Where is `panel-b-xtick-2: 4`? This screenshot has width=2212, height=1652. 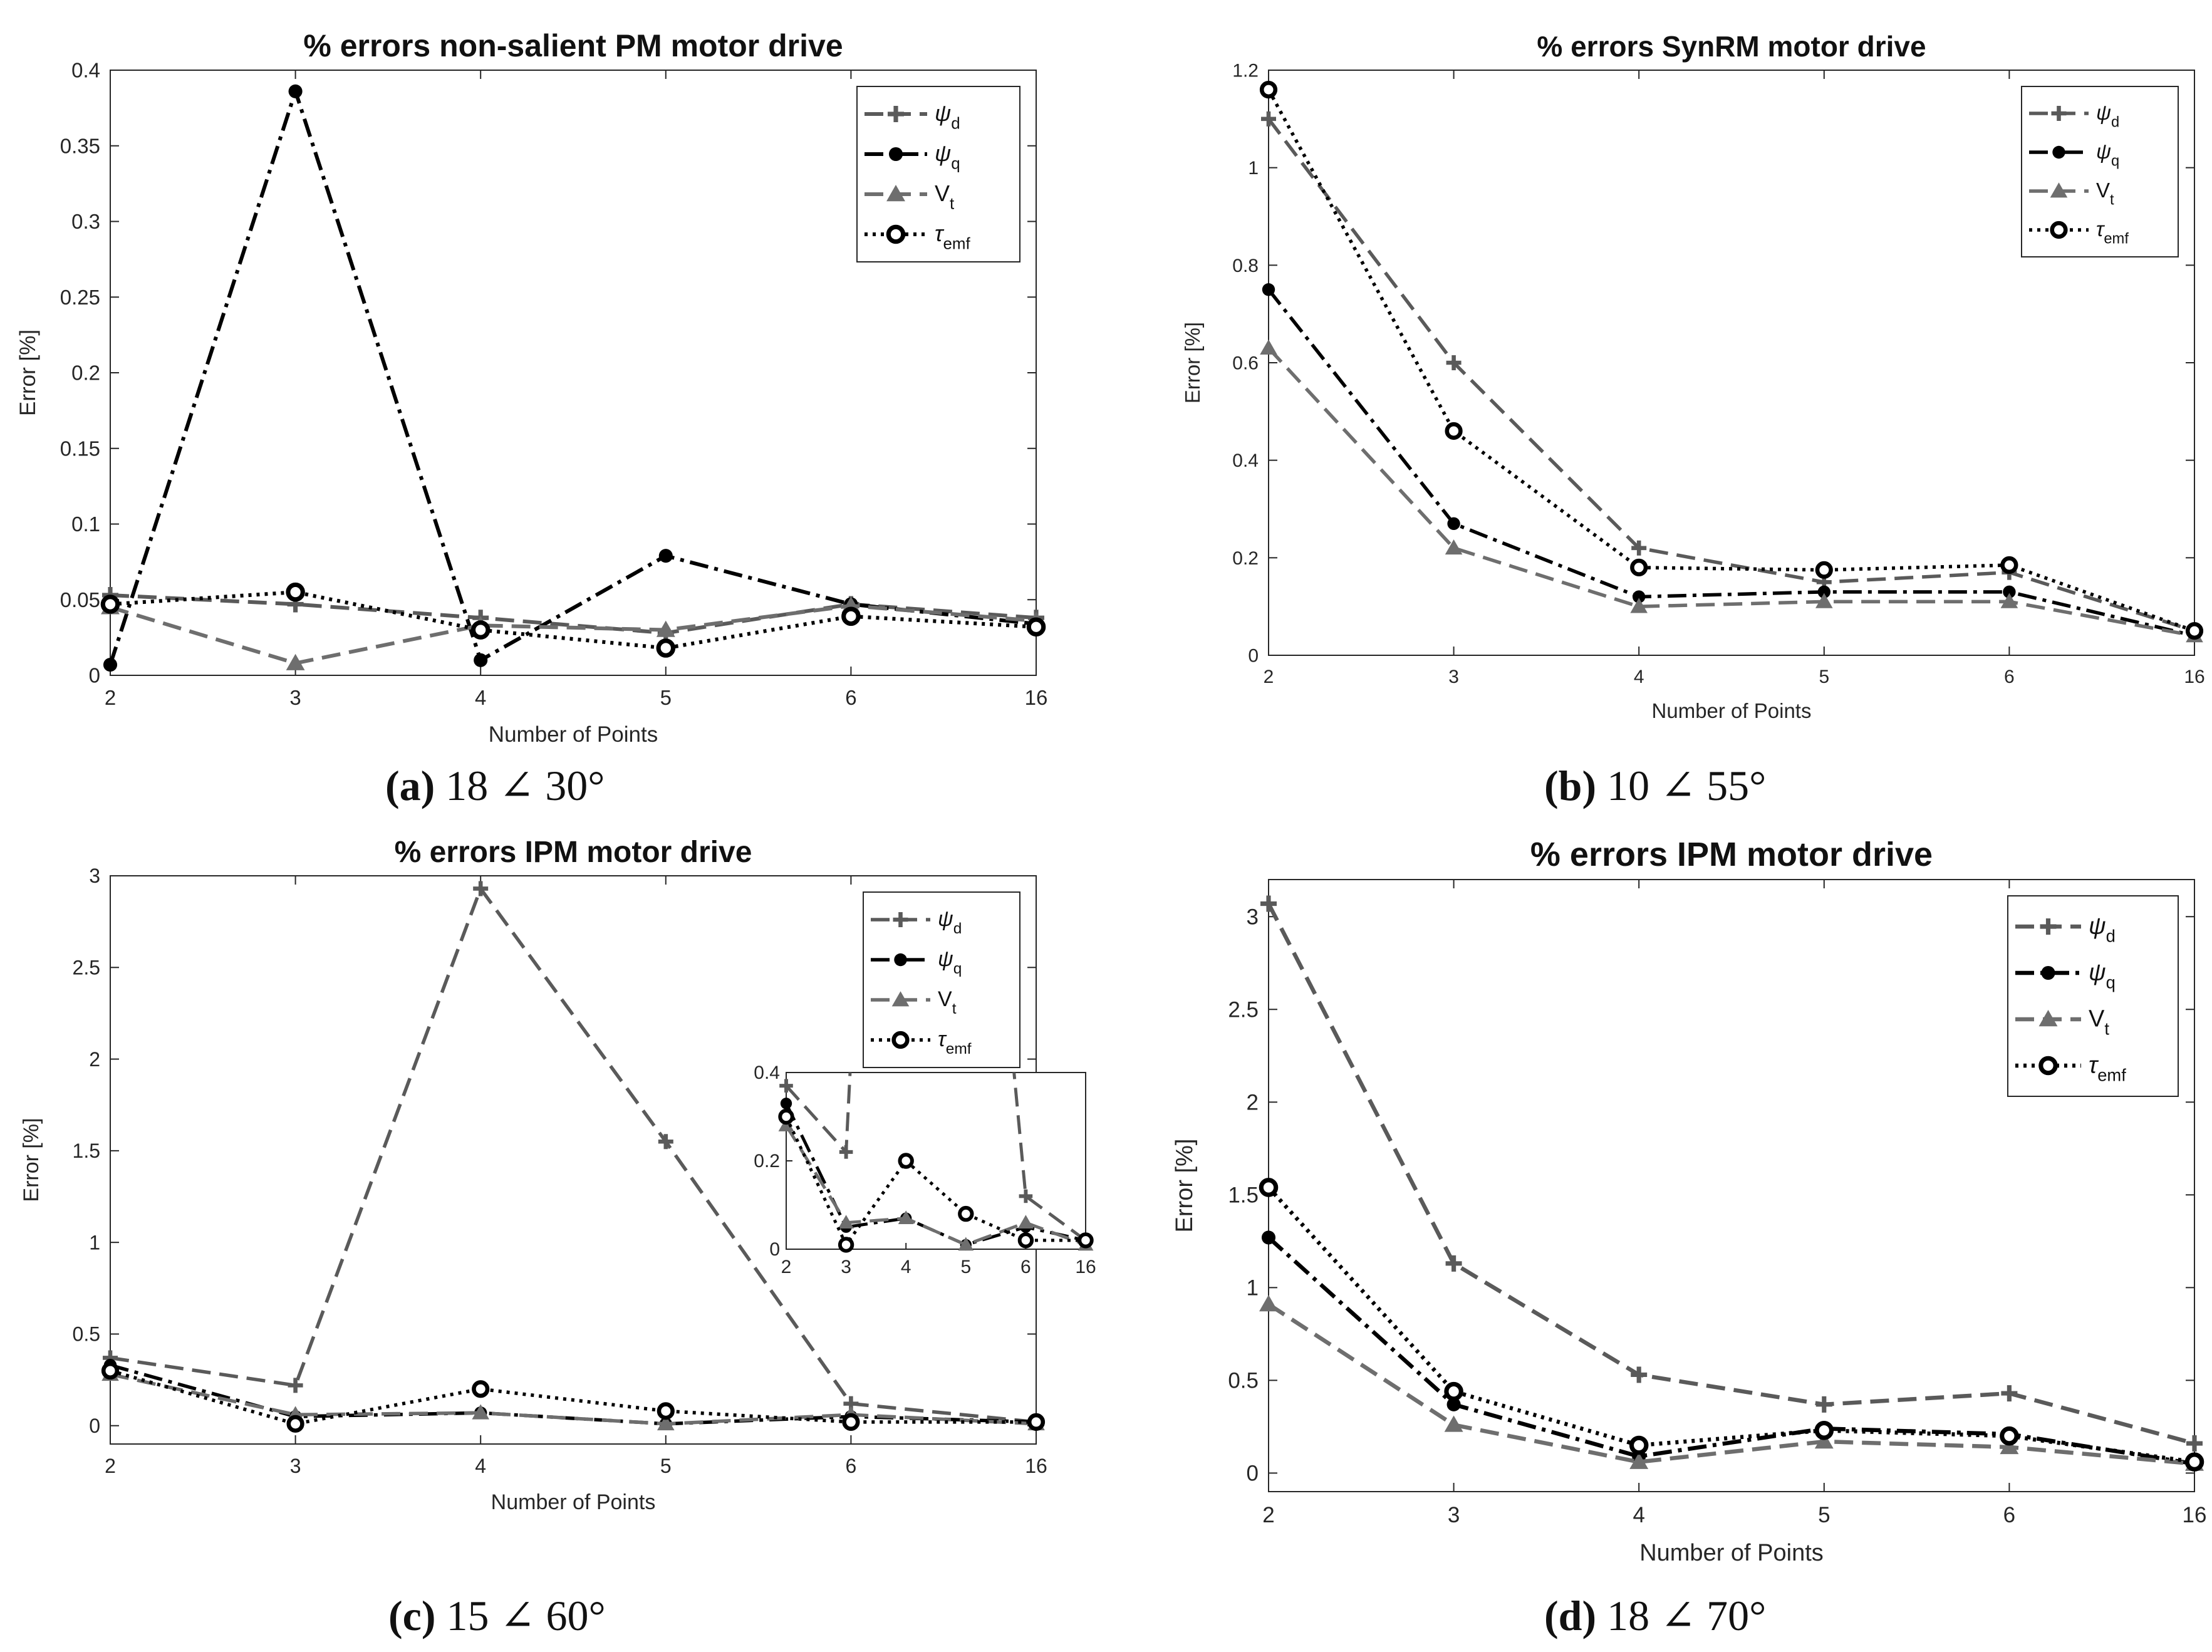 panel-b-xtick-2: 4 is located at coordinates (1639, 677).